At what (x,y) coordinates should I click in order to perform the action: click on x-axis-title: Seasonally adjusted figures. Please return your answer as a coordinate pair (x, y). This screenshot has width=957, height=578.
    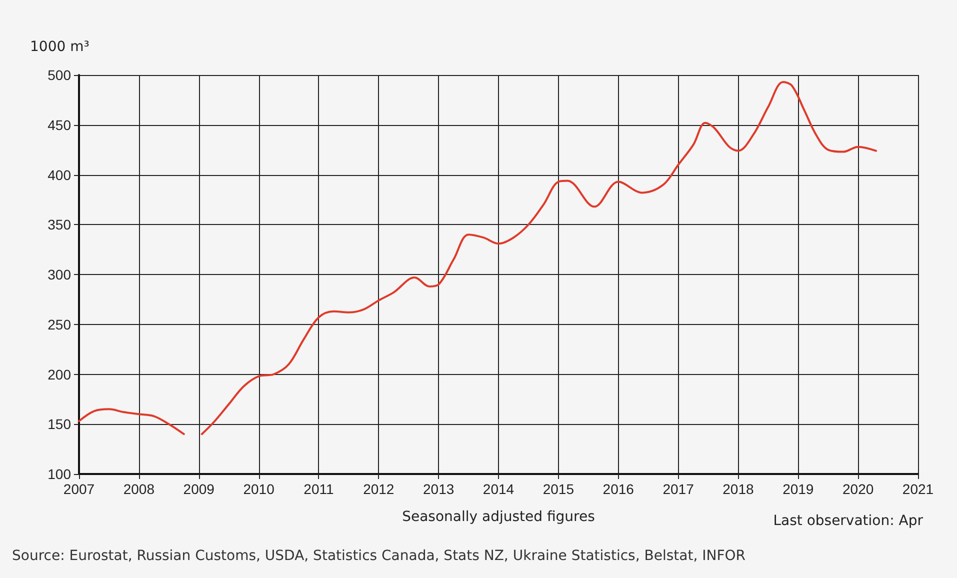
    Looking at the image, I should click on (498, 517).